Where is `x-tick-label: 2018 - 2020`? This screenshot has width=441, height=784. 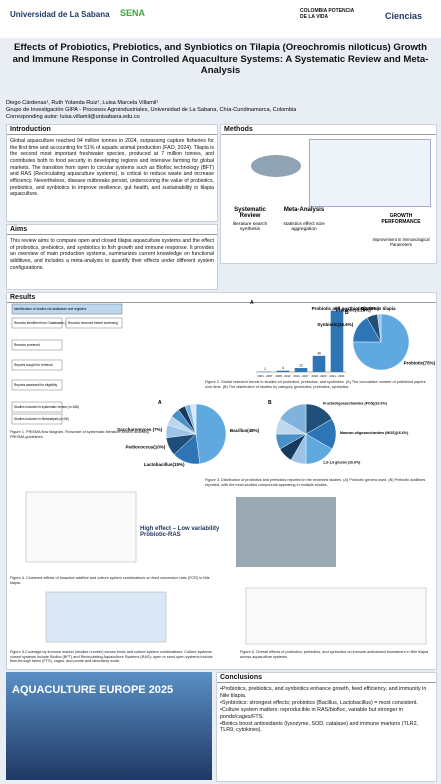
x-tick-label: 2018 - 2020 is located at coordinates (319, 376).